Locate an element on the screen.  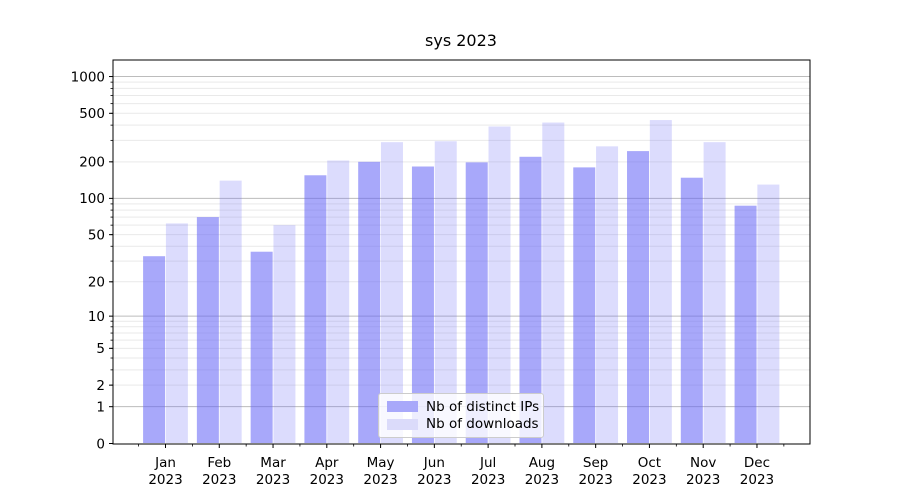
y-tick-label: 200 is located at coordinates (92, 163).